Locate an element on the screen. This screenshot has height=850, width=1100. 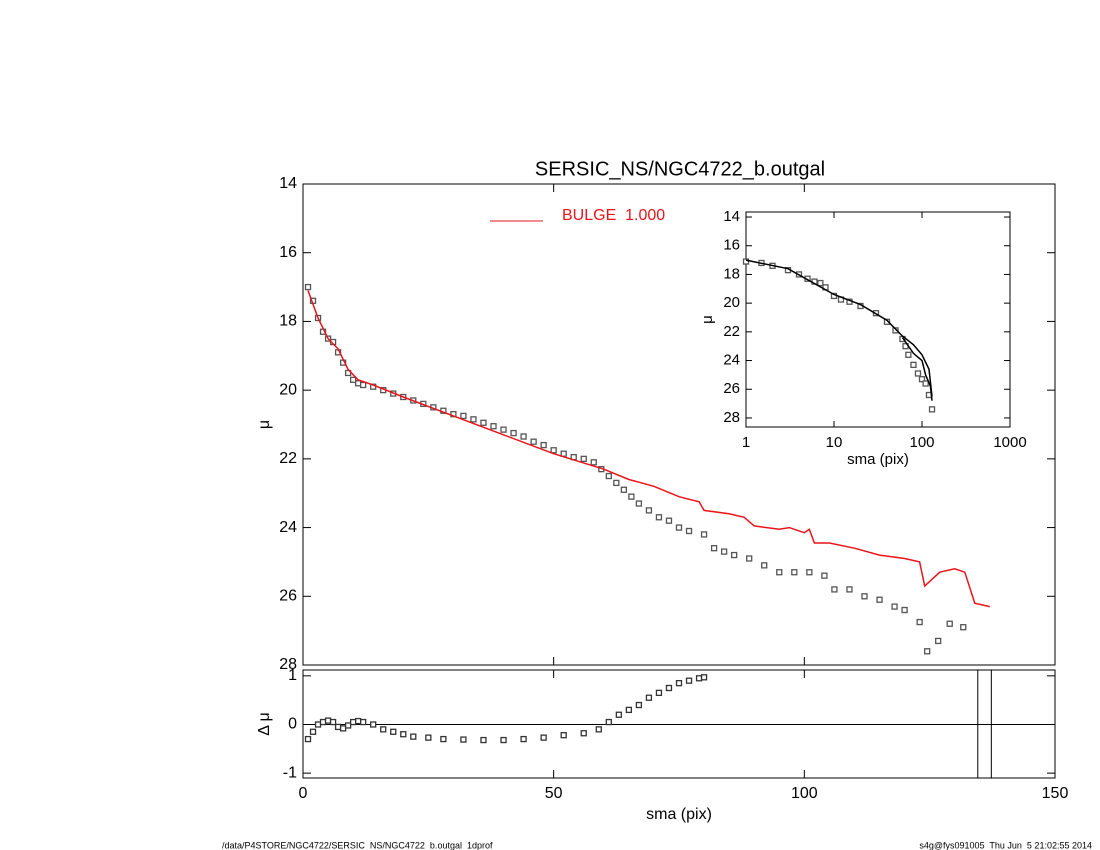
x-tick-label: 150 is located at coordinates (1055, 793).